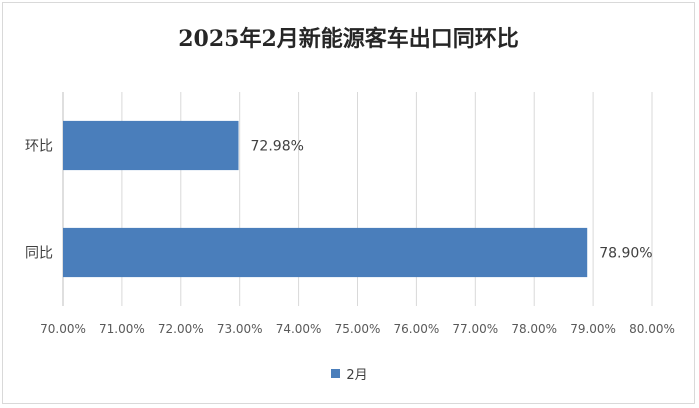 Image resolution: width=699 pixels, height=408 pixels. I want to click on category-label: 同比, so click(39, 254).